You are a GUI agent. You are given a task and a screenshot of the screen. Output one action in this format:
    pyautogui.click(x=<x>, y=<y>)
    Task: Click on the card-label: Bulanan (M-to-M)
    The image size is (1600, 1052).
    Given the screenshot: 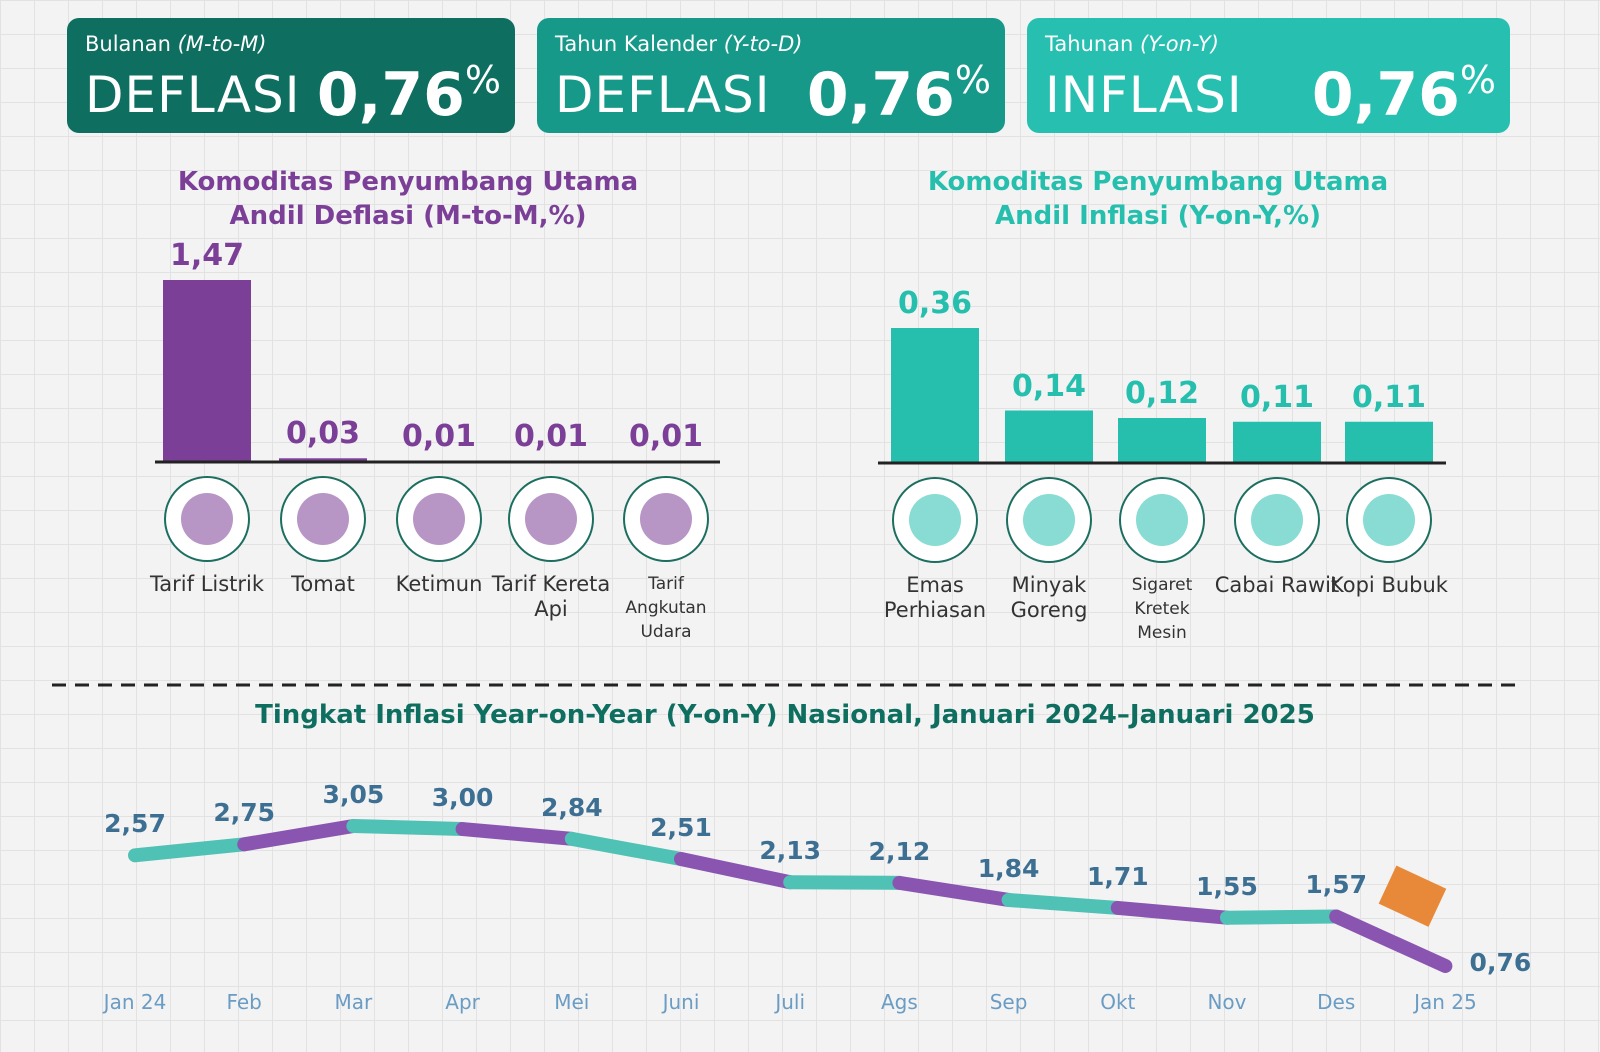 What is the action you would take?
    pyautogui.click(x=175, y=44)
    